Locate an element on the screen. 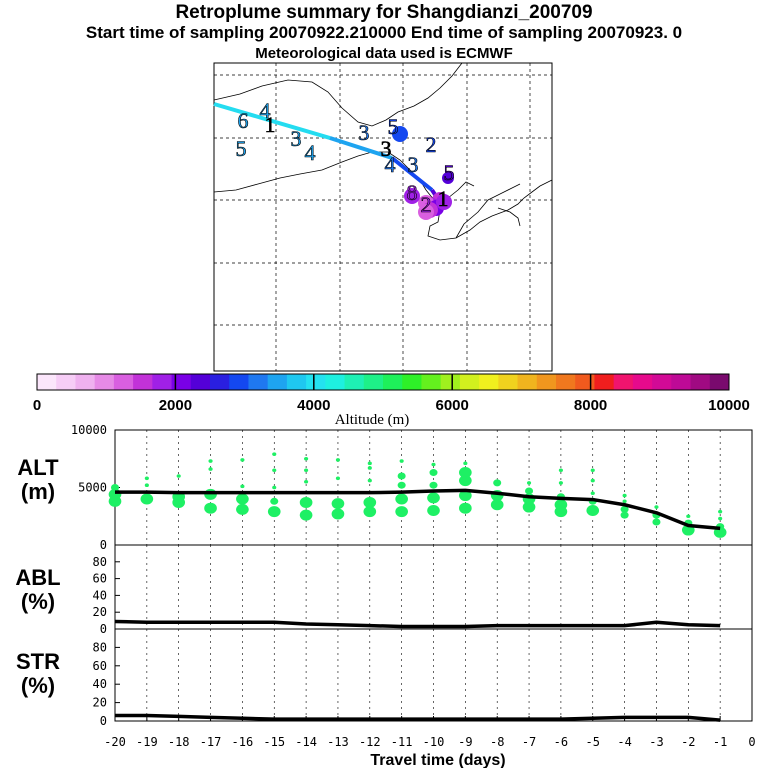 The width and height of the screenshot is (768, 768). colorbar-tick-label: 8000 is located at coordinates (590, 405).